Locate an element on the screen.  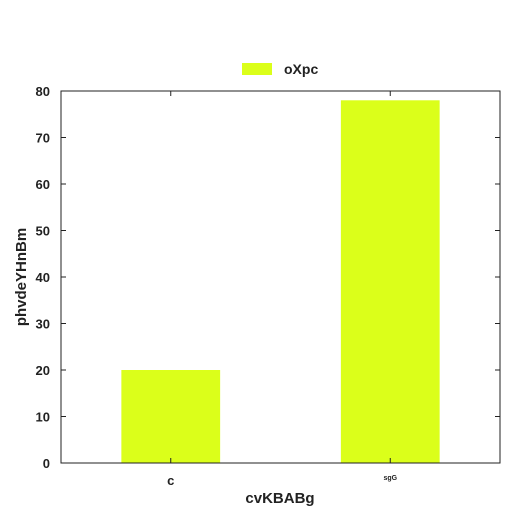
y-tick-label: 60 is located at coordinates (43, 184).